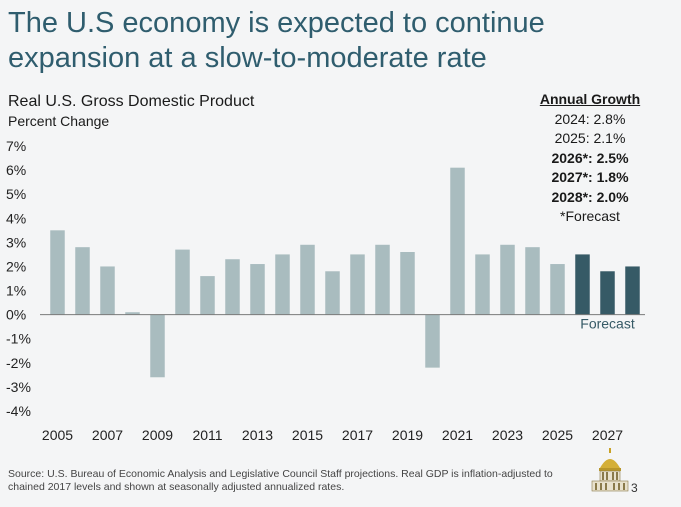 The width and height of the screenshot is (681, 507). What do you see at coordinates (18, 339) in the screenshot?
I see `y-tick-label: -1%` at bounding box center [18, 339].